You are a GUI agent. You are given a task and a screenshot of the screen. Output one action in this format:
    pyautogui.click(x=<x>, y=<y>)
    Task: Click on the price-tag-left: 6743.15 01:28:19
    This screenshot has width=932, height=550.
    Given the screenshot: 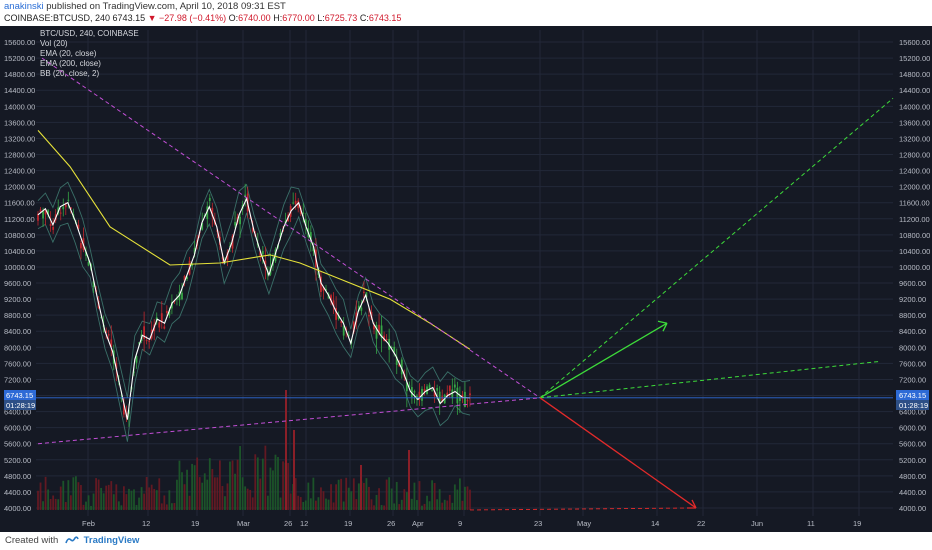 What is the action you would take?
    pyautogui.click(x=20, y=400)
    